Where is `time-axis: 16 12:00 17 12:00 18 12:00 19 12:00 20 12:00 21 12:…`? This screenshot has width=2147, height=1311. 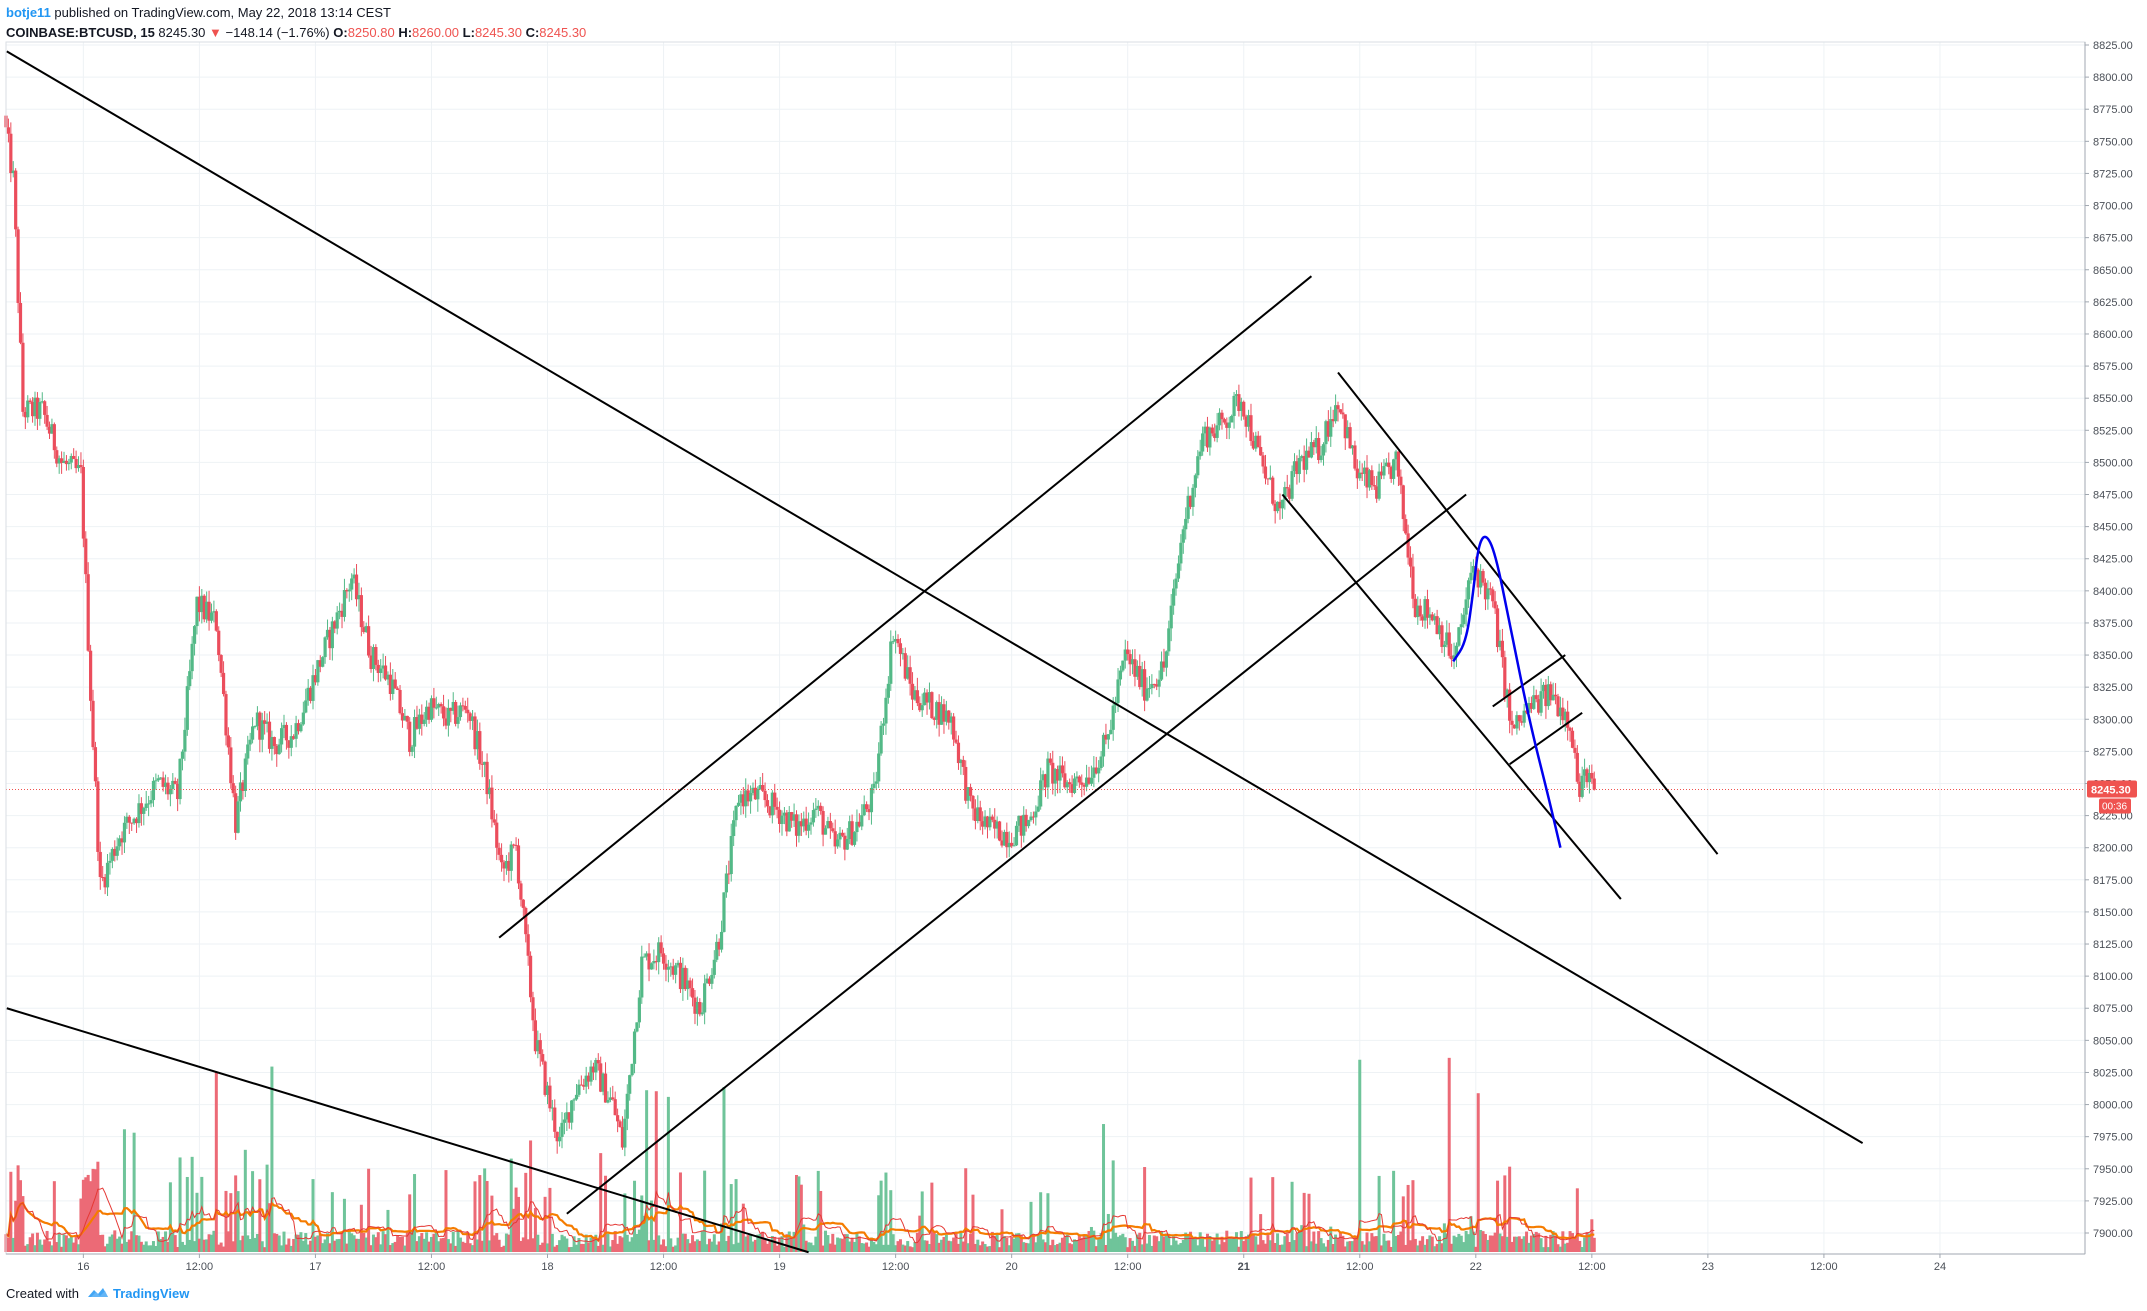
time-axis: 16 12:00 17 12:00 18 12:00 19 12:00 20 12:00 21 12:… is located at coordinates (1011, 1263).